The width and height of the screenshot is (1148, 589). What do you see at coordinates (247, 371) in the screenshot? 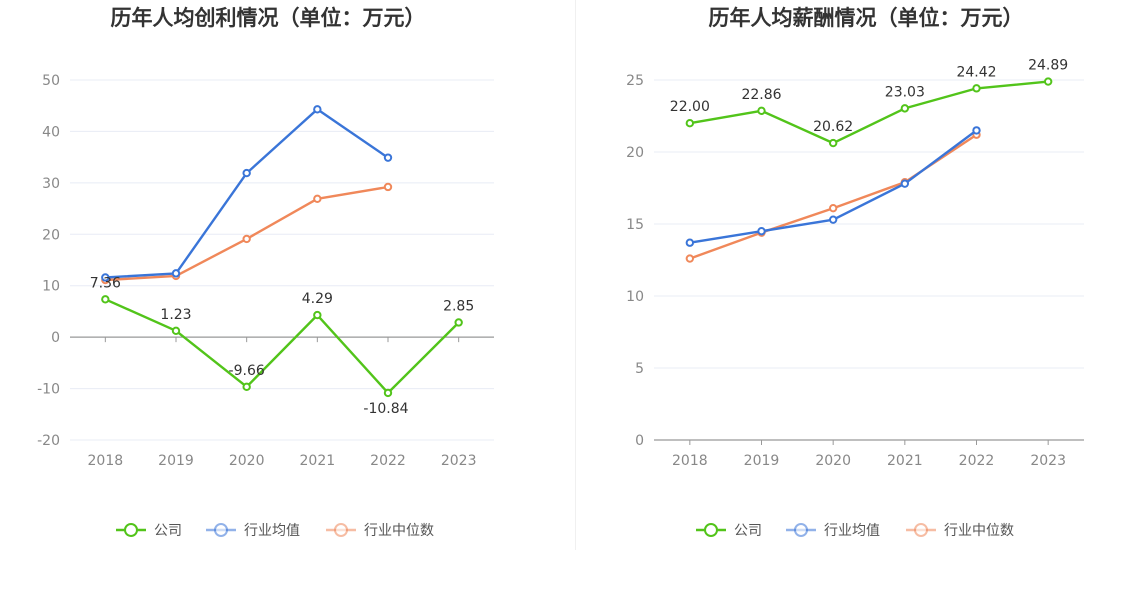
I see `profit-data-label: -9.66` at bounding box center [247, 371].